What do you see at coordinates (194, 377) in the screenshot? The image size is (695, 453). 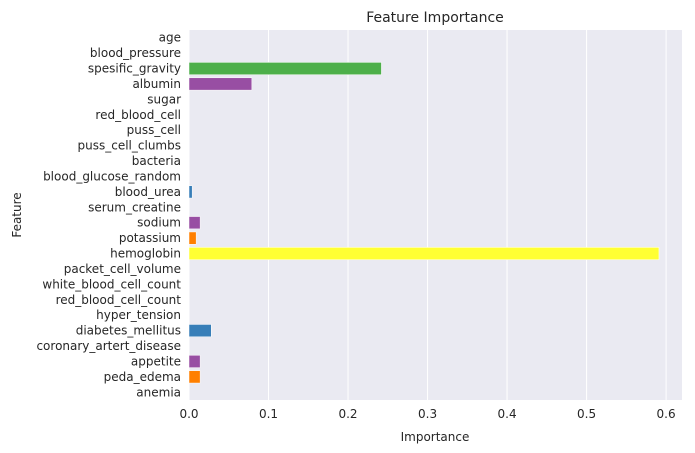 I see `bar-peda-edema` at bounding box center [194, 377].